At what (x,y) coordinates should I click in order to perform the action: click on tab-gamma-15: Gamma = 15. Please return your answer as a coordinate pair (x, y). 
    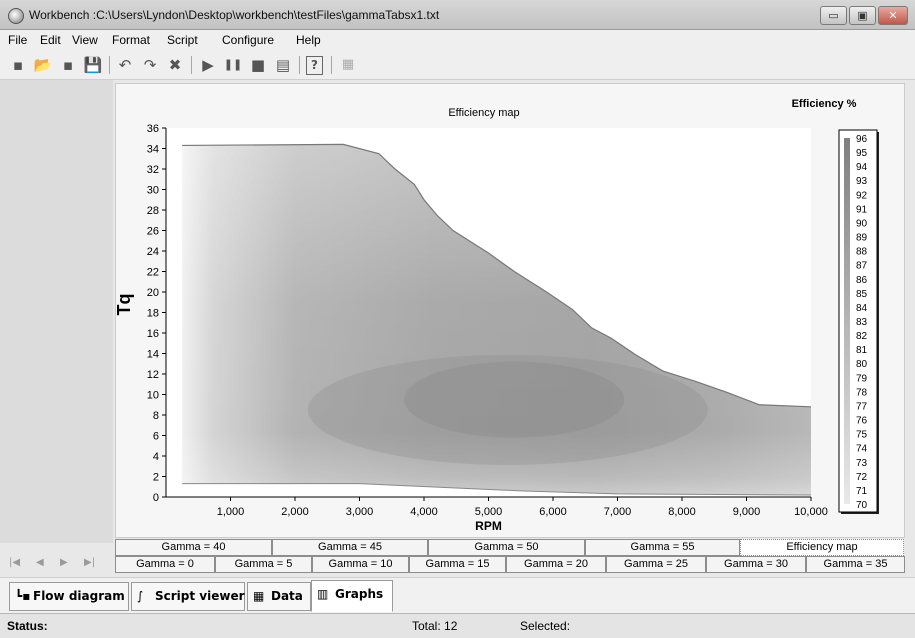
    Looking at the image, I should click on (457, 564).